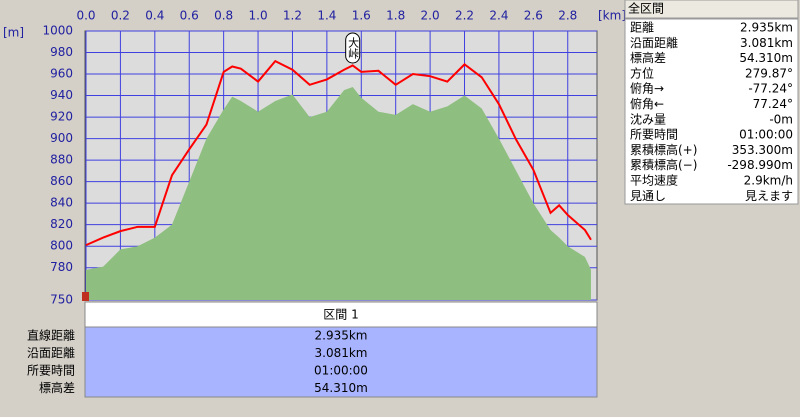 This screenshot has height=417, width=800. I want to click on panel-value: 見えます, so click(769, 196).